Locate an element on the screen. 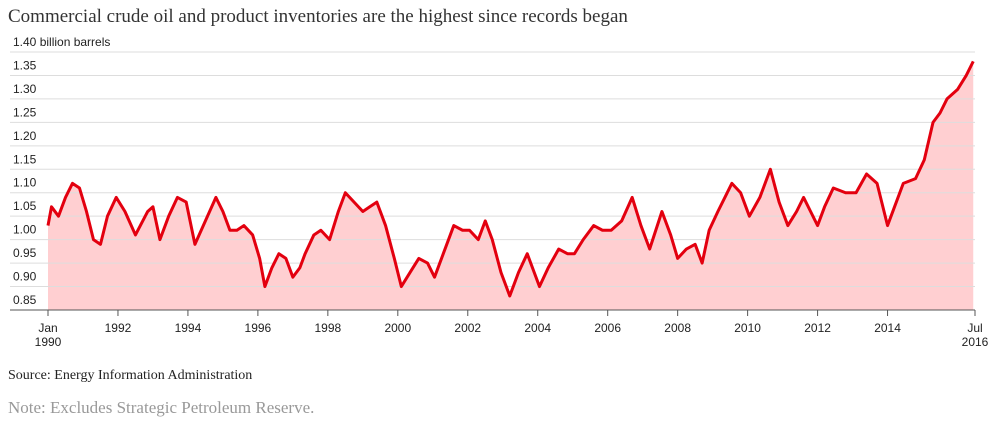  x-tick-label: 2000 is located at coordinates (398, 328).